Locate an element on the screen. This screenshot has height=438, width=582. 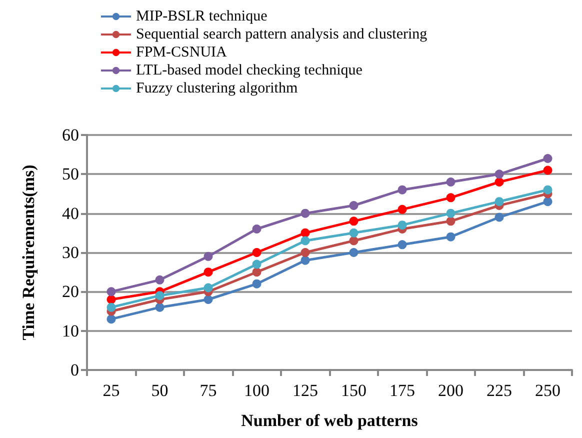
y-tick-label: 20 is located at coordinates (70, 292).